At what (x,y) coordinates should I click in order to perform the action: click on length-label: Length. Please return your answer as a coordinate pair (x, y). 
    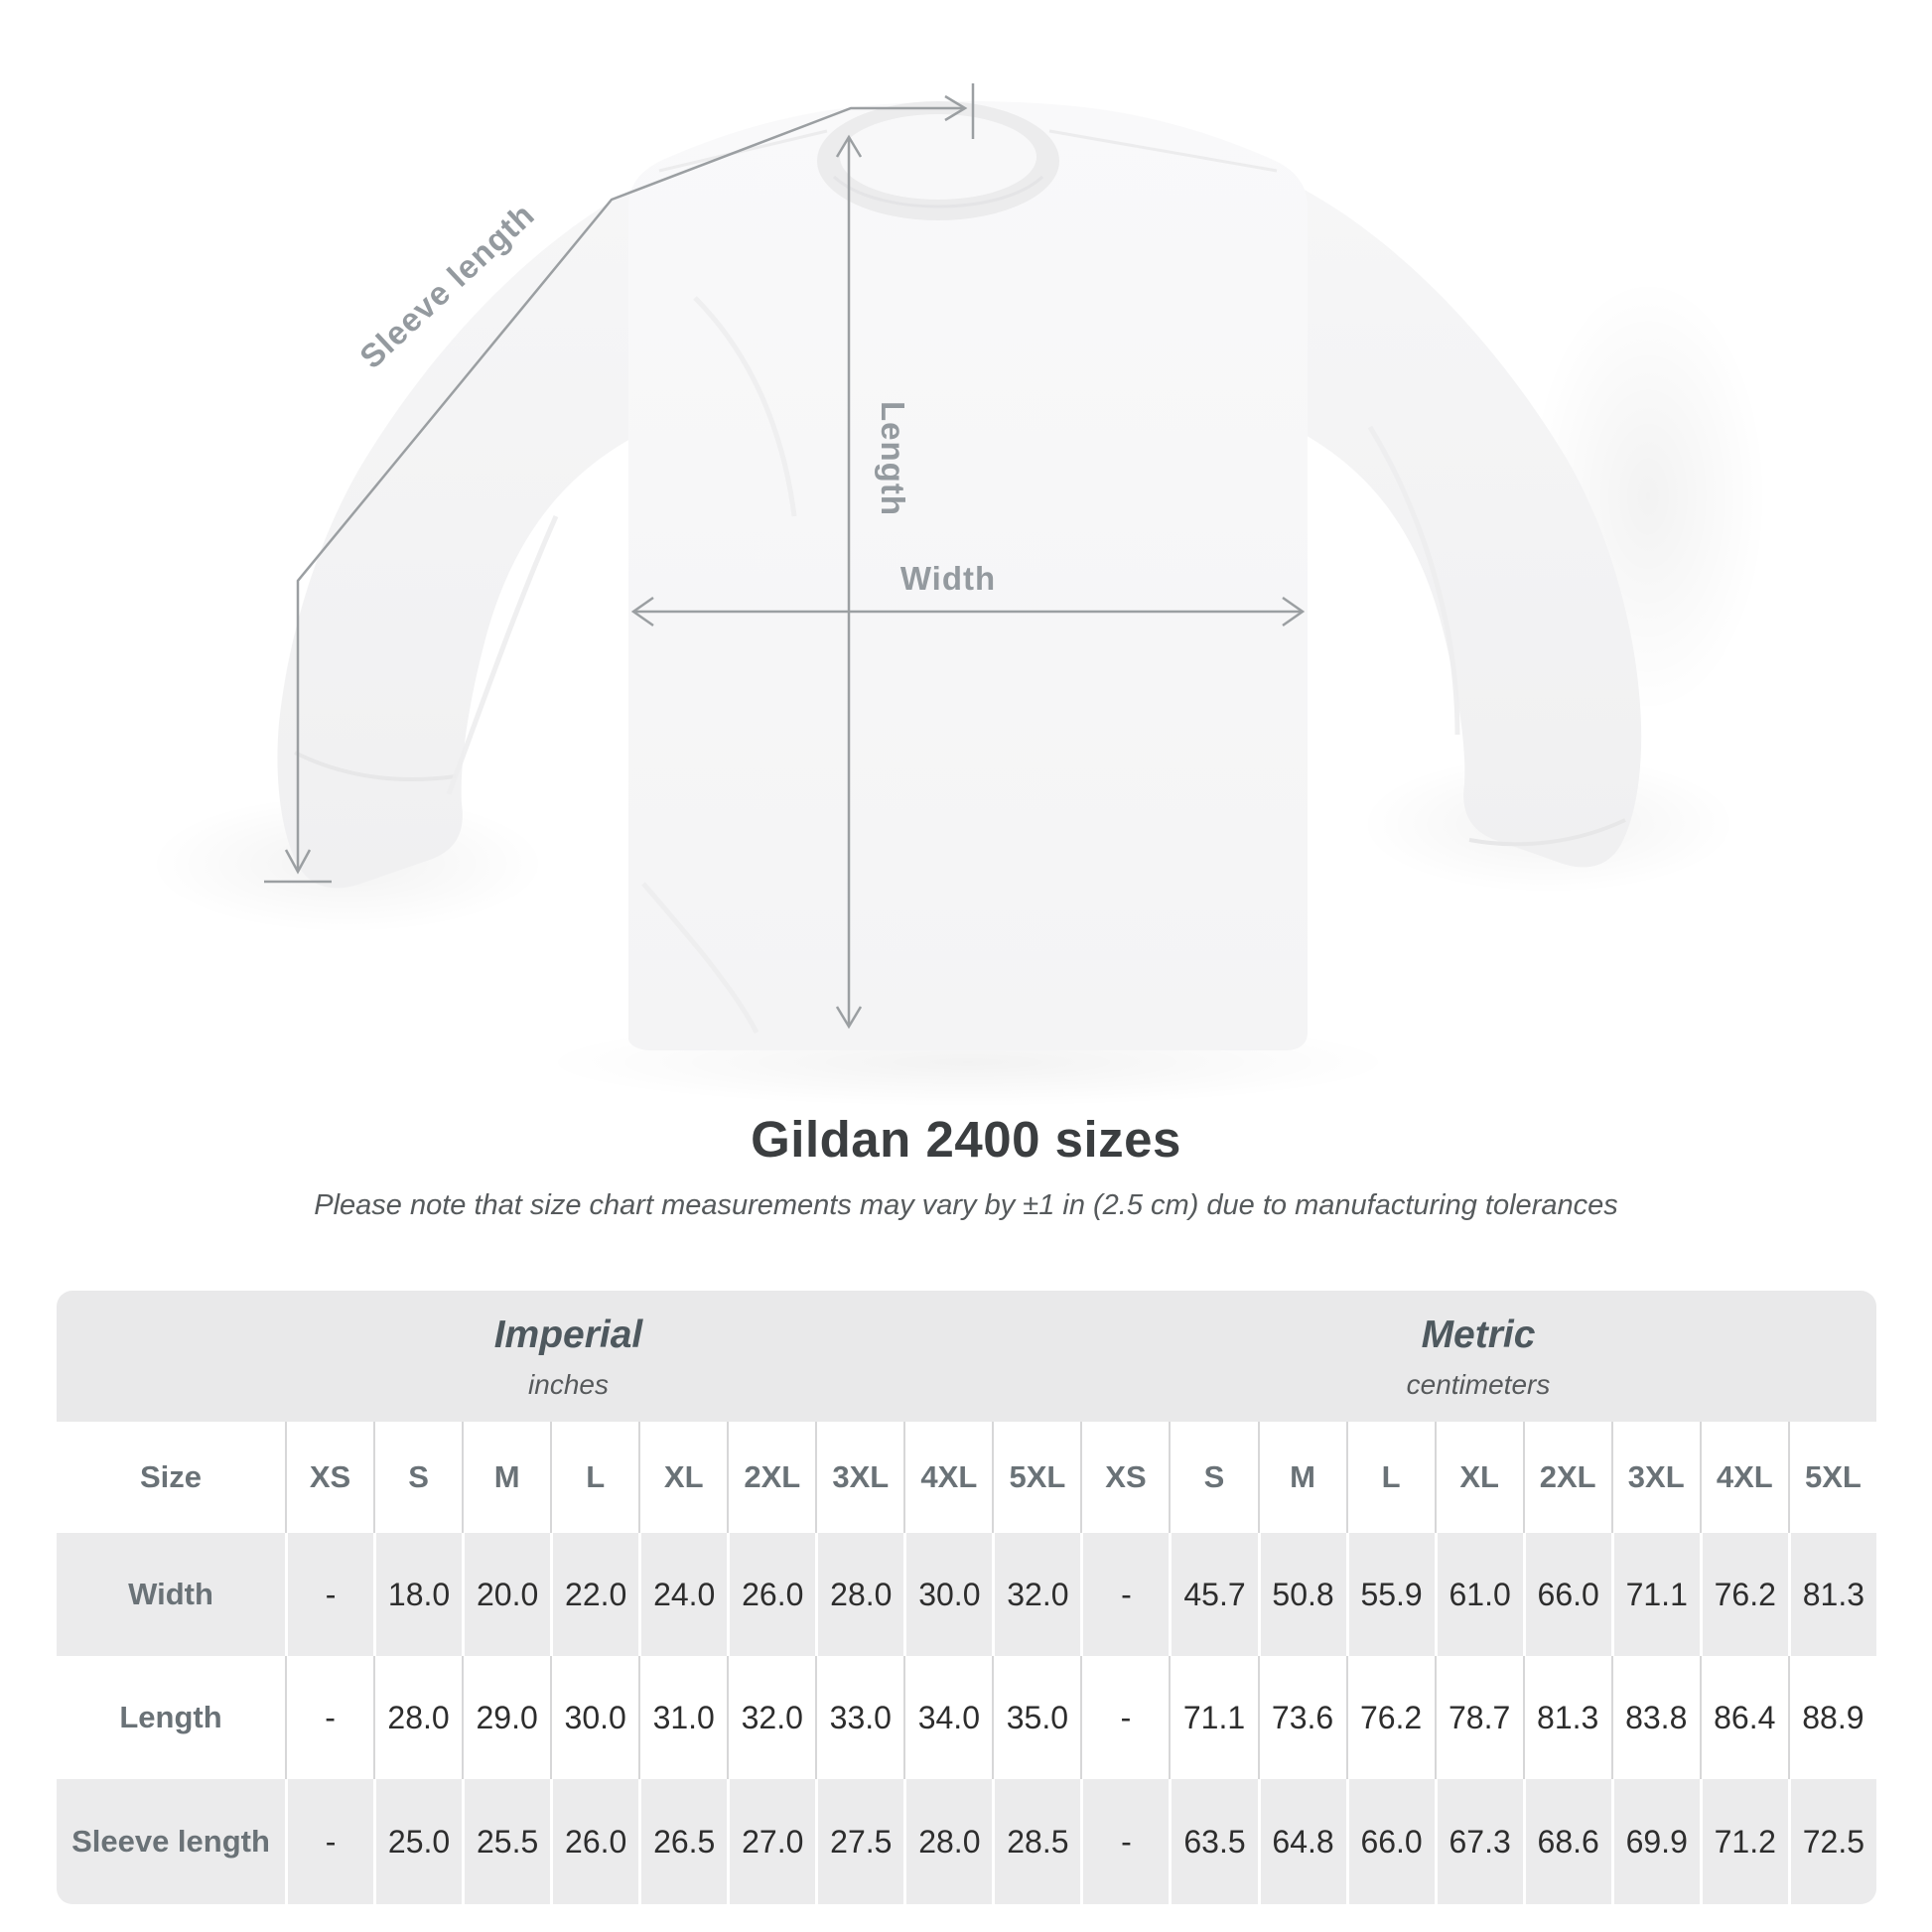
    Looking at the image, I should click on (893, 458).